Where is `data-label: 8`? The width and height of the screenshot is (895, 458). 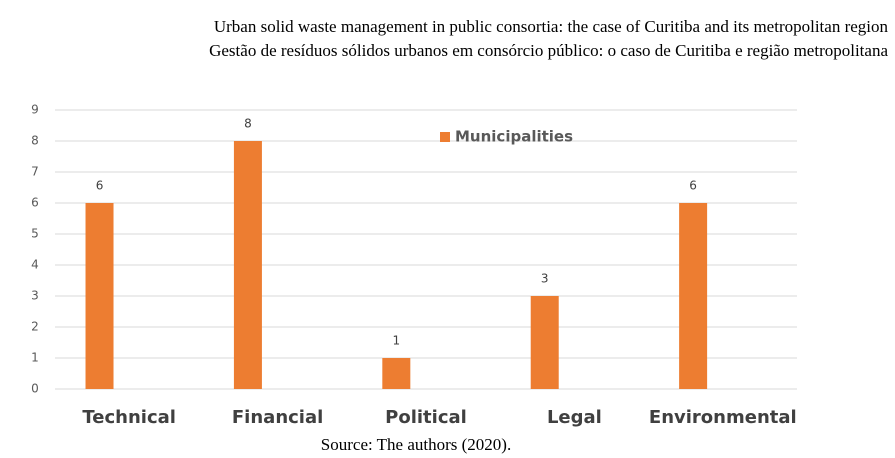
data-label: 8 is located at coordinates (248, 124).